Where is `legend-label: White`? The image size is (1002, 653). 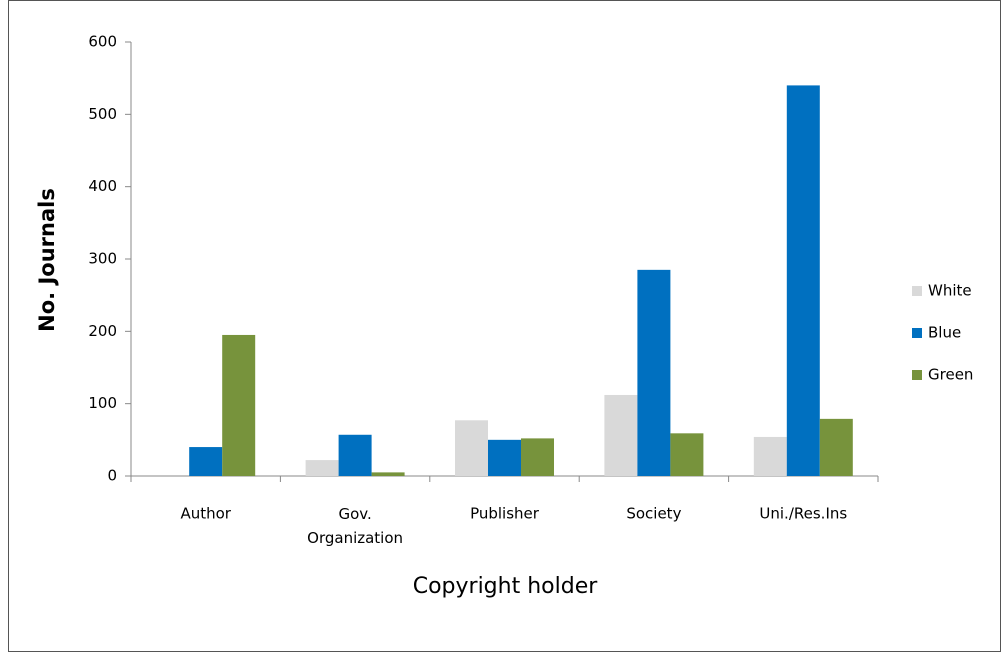
legend-label: White is located at coordinates (950, 291).